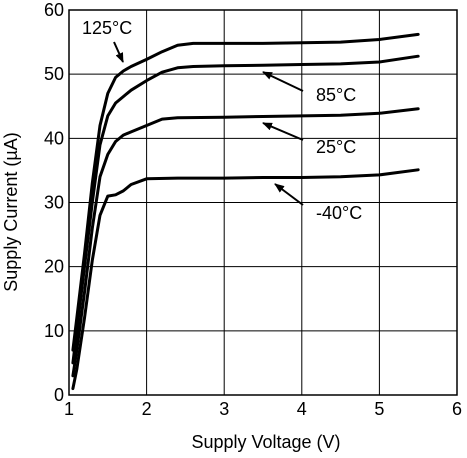  What do you see at coordinates (339, 213) in the screenshot?
I see `annotation-label: -40°C` at bounding box center [339, 213].